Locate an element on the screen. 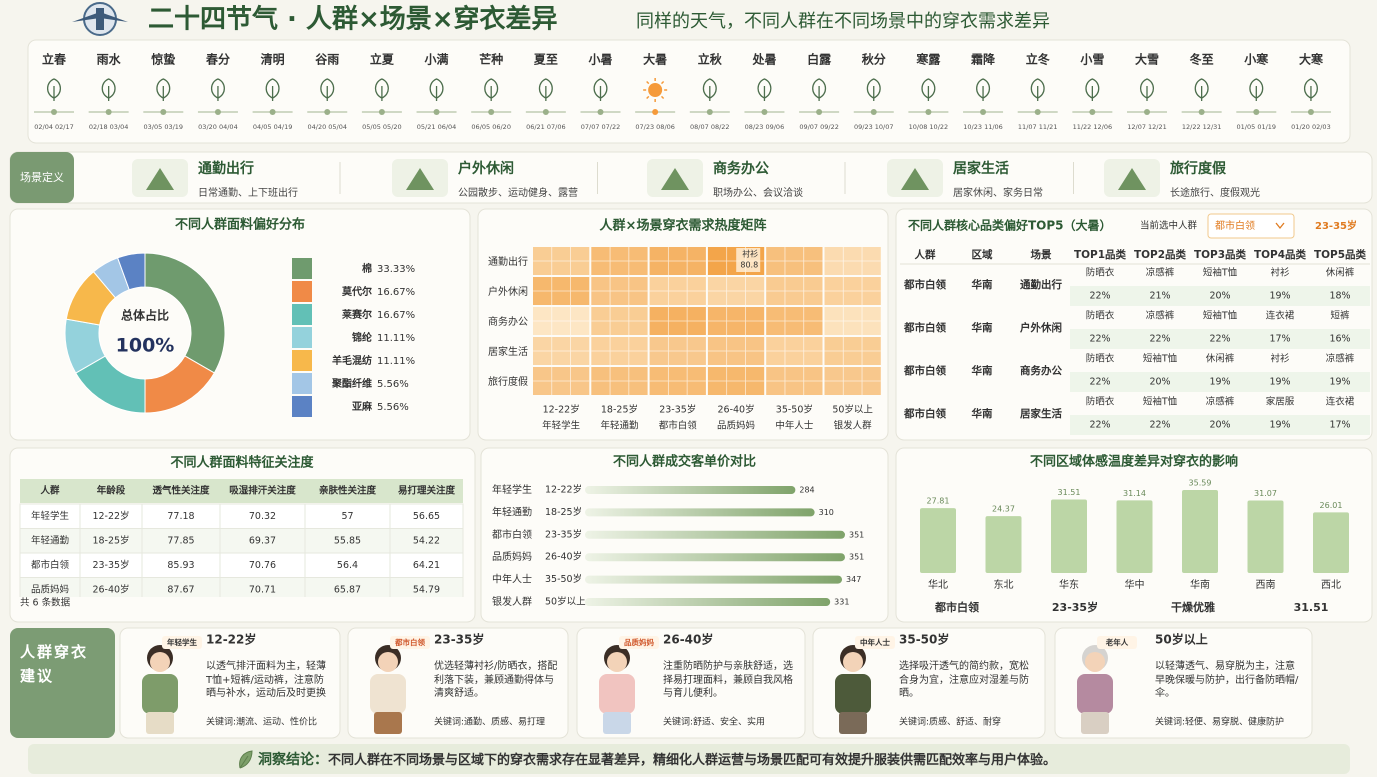 The image size is (1377, 777). card-text-box: 注重防晒防护与亲肤舒适，选择易打理面料，兼顾自我风格与育儿便利。 is located at coordinates (728, 680).